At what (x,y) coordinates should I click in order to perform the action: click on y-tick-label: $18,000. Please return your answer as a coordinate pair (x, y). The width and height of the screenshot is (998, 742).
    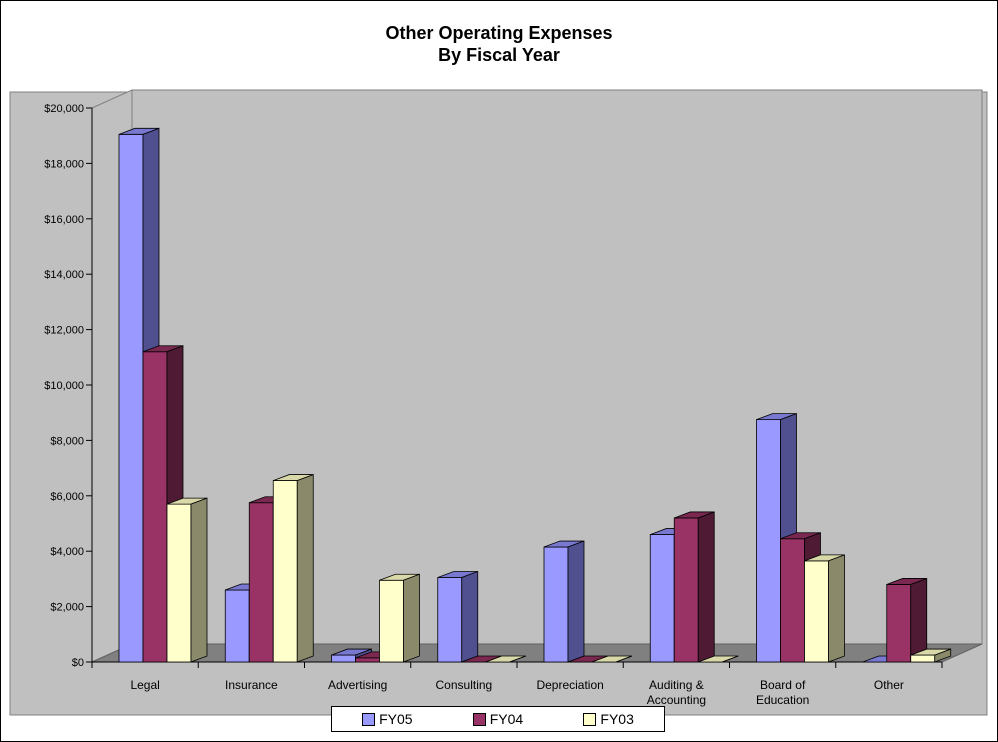
    Looking at the image, I should click on (64, 164).